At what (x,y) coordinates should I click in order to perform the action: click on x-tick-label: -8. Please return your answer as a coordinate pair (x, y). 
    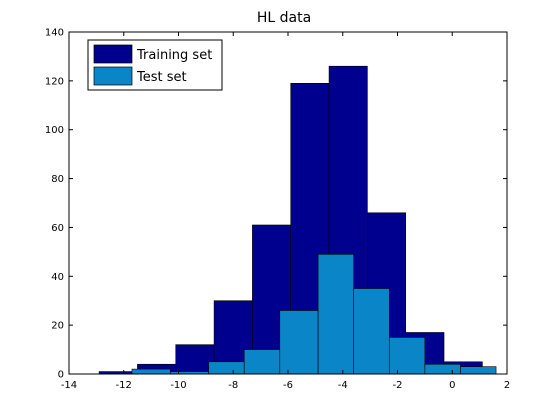
    Looking at the image, I should click on (233, 385).